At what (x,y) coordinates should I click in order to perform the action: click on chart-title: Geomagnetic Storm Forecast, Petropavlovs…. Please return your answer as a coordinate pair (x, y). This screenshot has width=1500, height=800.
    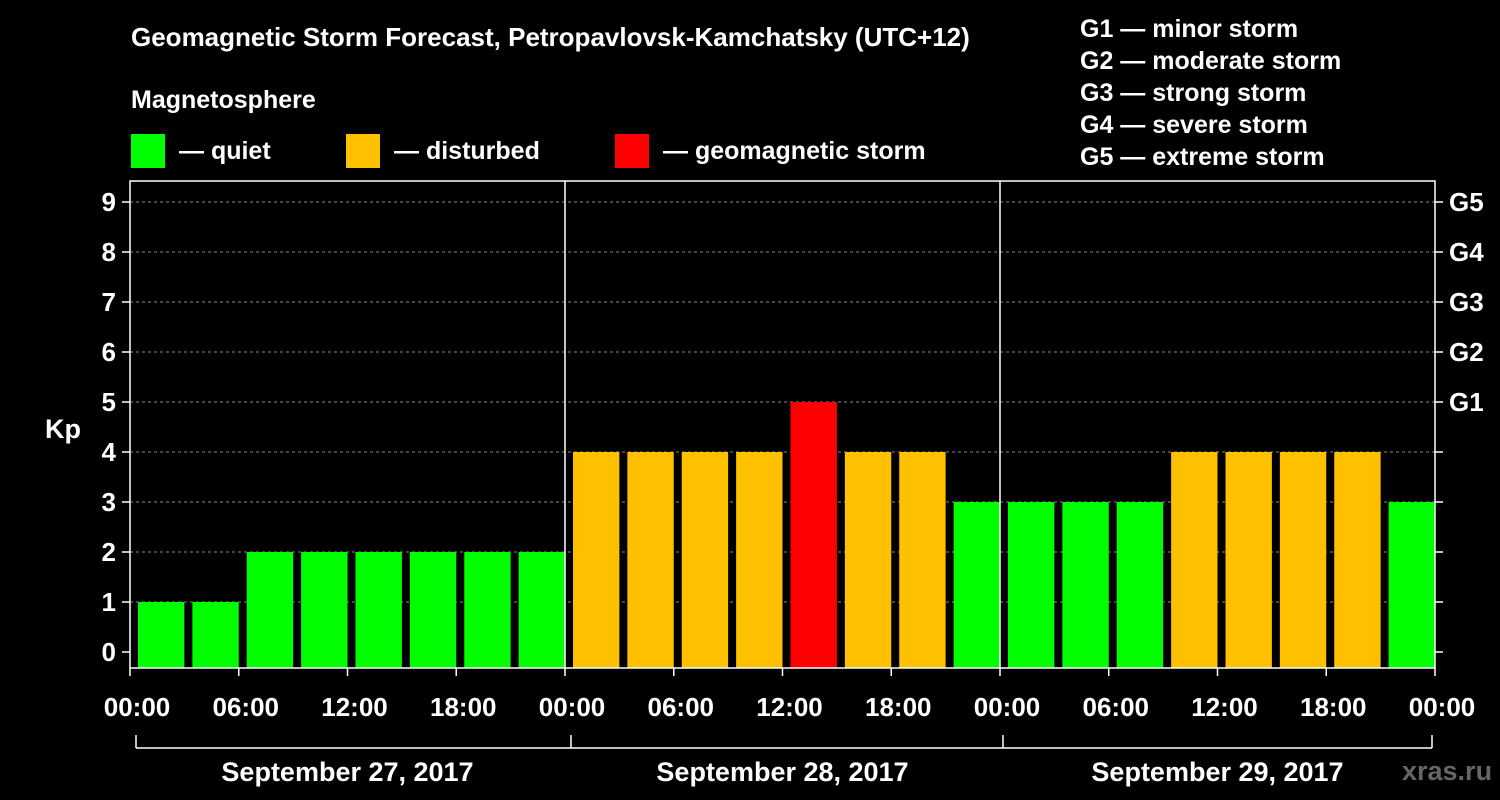
    Looking at the image, I should click on (550, 37).